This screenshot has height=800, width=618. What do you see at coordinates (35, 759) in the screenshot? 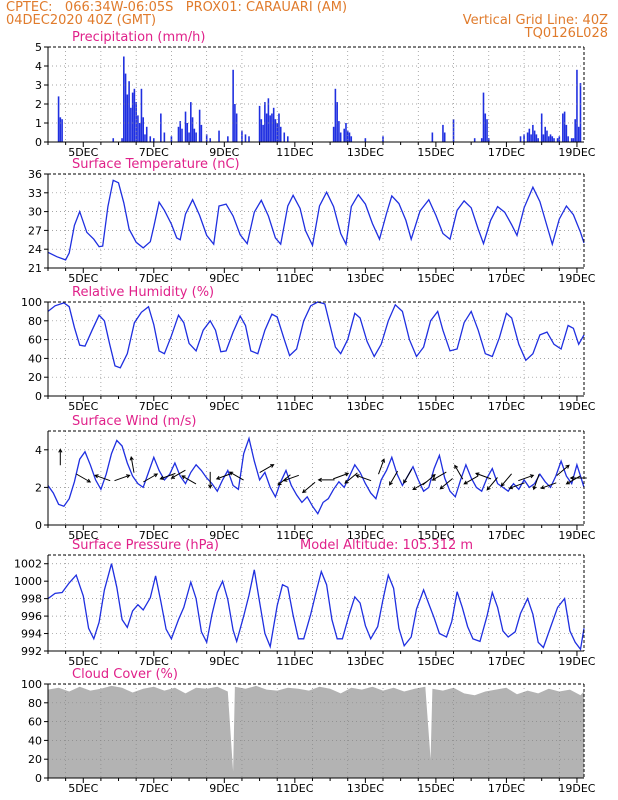
I see `y-tick-label: 20` at bounding box center [35, 759].